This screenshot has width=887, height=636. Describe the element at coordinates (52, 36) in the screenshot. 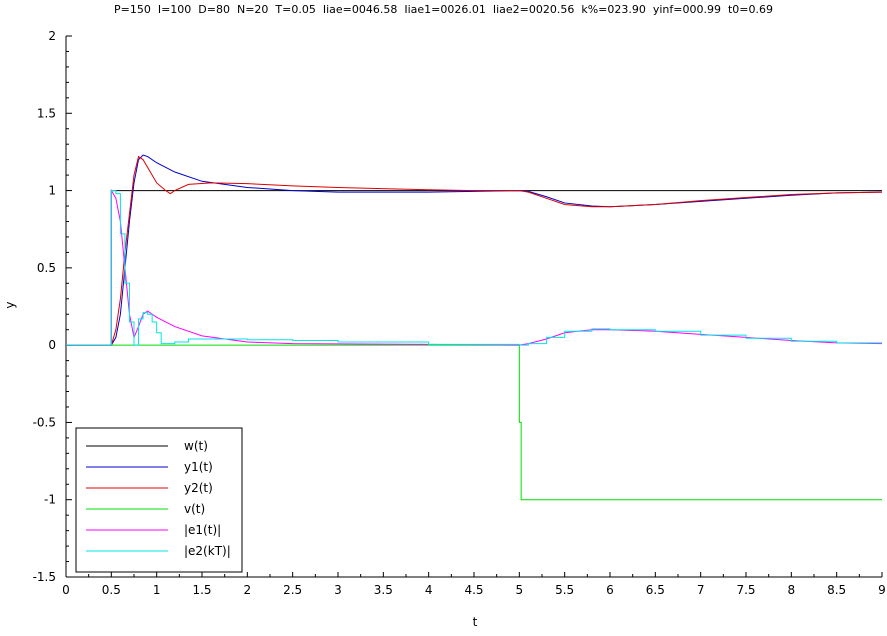

I see `y-tick-label: 2` at that location.